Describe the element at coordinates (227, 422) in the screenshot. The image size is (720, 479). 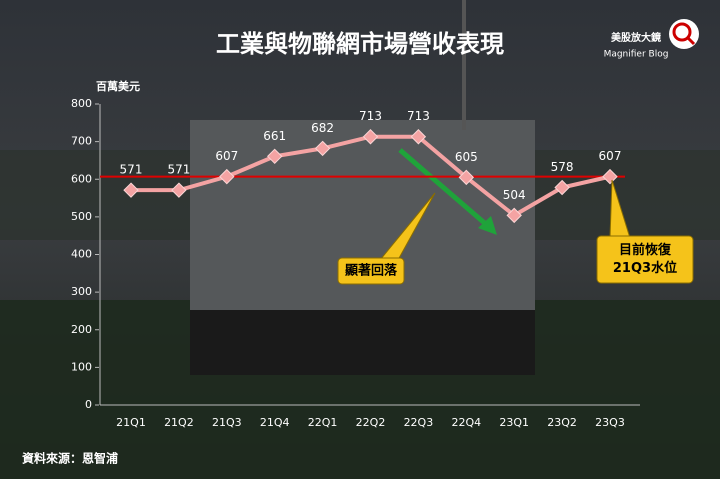
I see `x-tick-label: 21Q3` at that location.